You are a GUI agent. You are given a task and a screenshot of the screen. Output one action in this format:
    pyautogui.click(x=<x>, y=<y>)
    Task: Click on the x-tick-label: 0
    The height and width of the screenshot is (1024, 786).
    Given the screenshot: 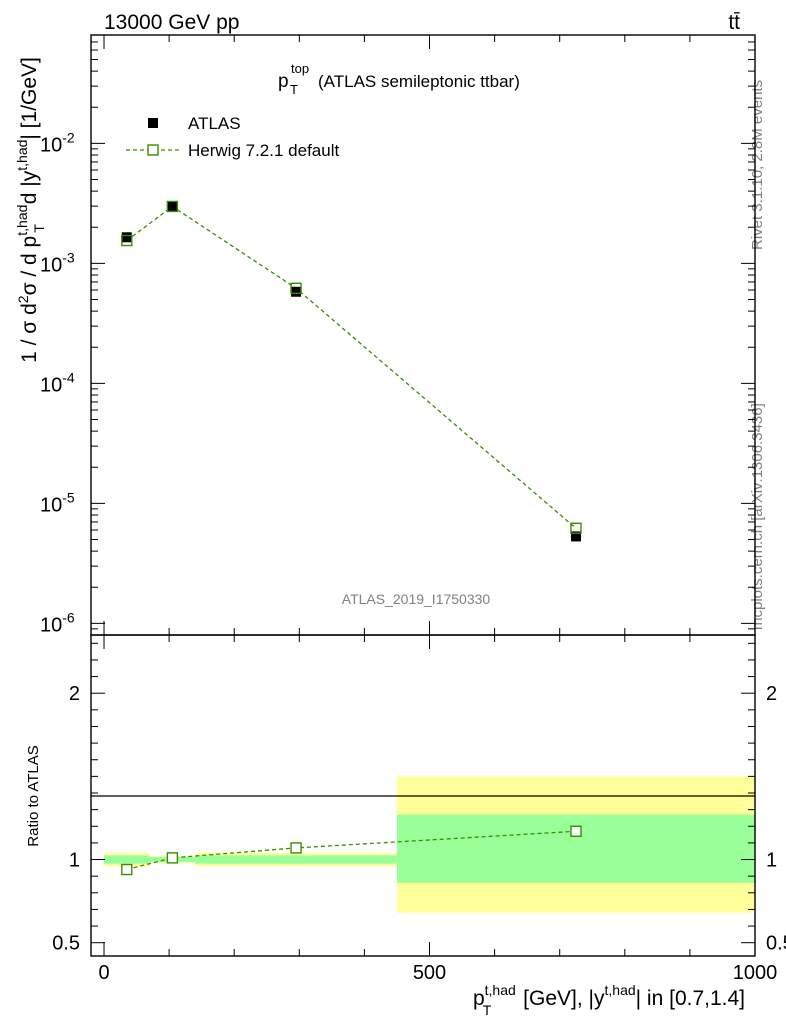 What is the action you would take?
    pyautogui.click(x=103, y=973)
    